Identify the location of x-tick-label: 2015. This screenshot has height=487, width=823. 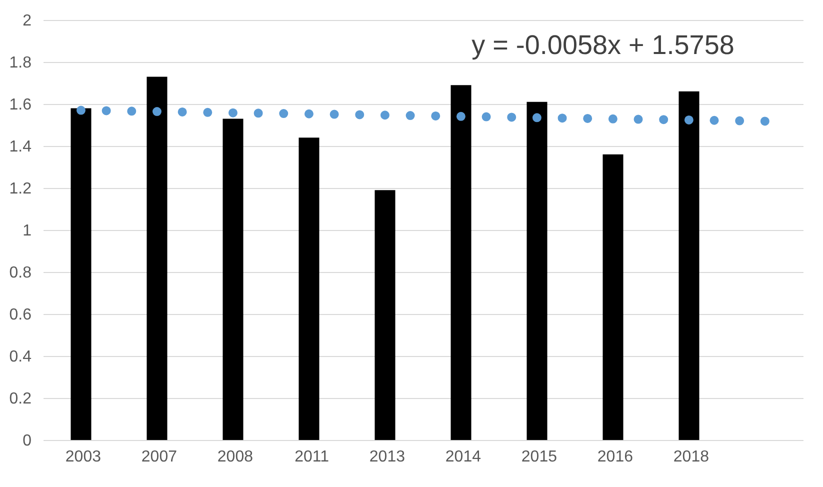
(539, 457).